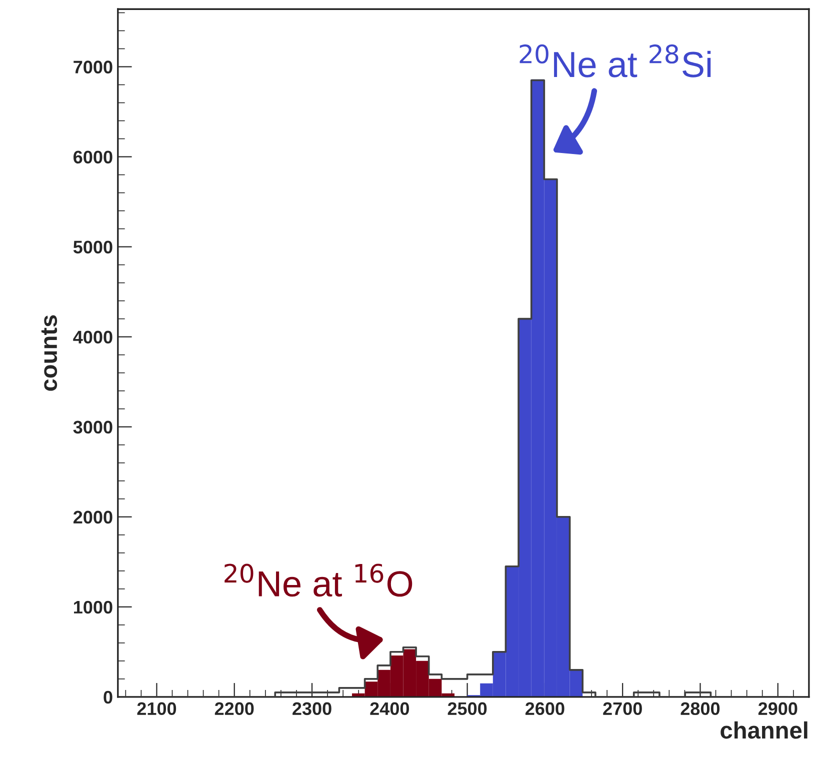 The height and width of the screenshot is (760, 813). What do you see at coordinates (93, 607) in the screenshot?
I see `y-tick-label: 1000` at bounding box center [93, 607].